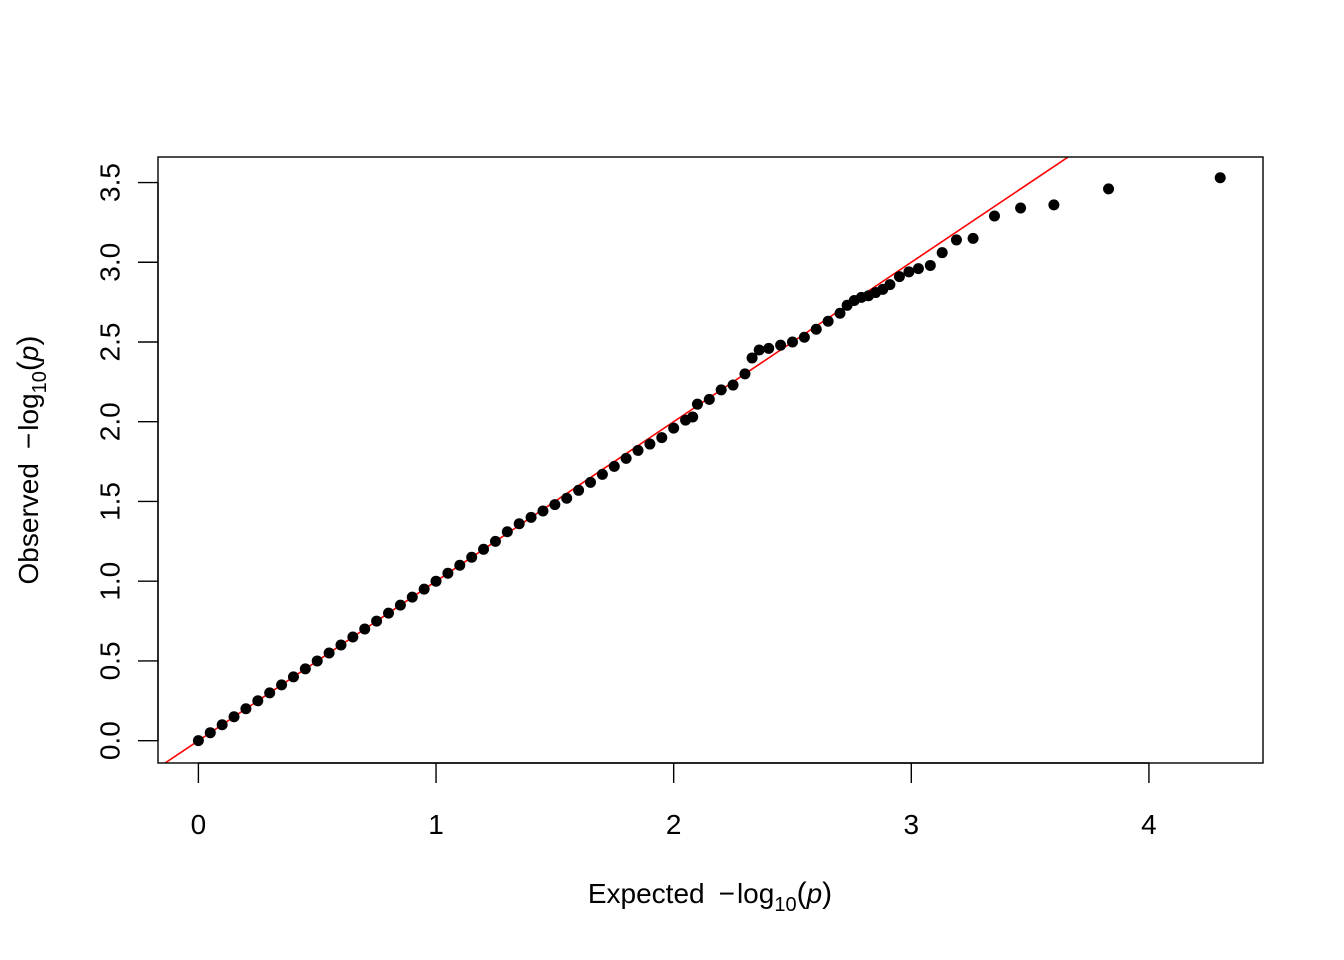 The image size is (1344, 960). What do you see at coordinates (1149, 824) in the screenshot?
I see `x-tick-label: 4` at bounding box center [1149, 824].